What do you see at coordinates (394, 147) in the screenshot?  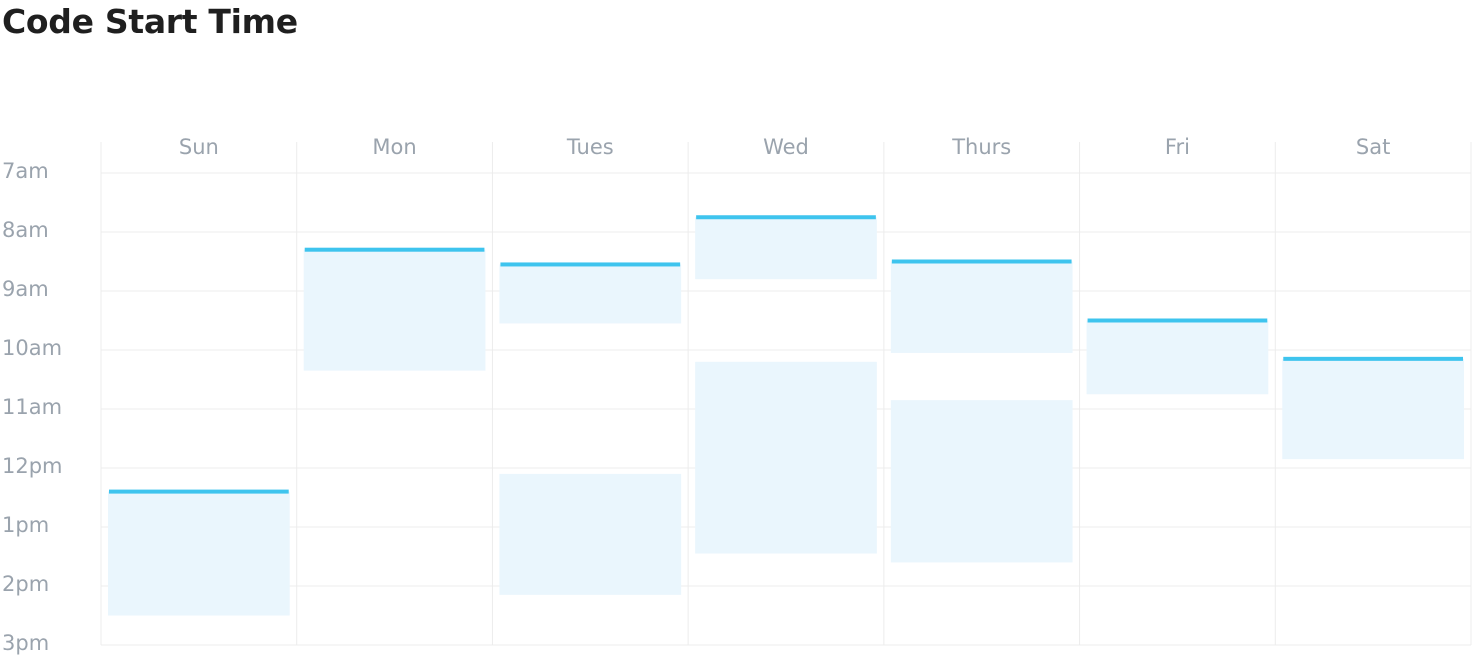 I see `day-label-mon: Mon` at bounding box center [394, 147].